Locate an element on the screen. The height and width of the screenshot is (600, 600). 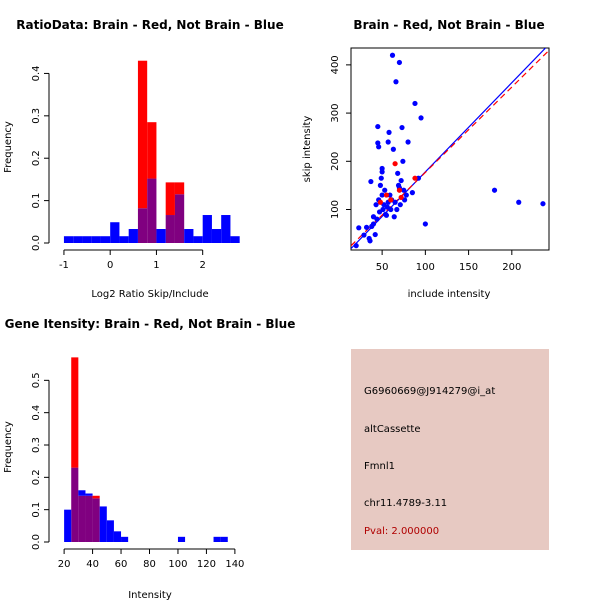
scatter-points is located at coordinates (449, 150).